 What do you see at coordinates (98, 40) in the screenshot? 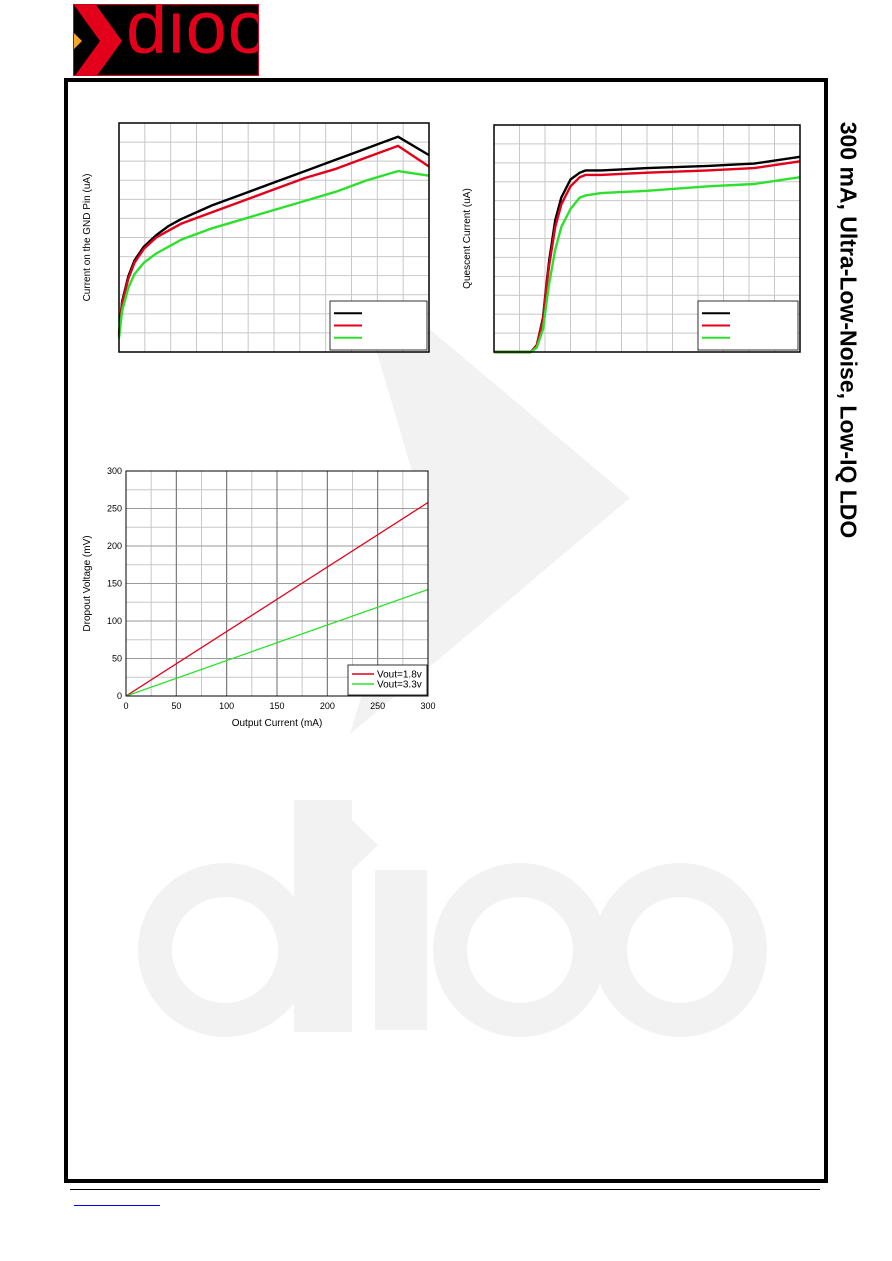
I see `logo-chevron-icon` at bounding box center [98, 40].